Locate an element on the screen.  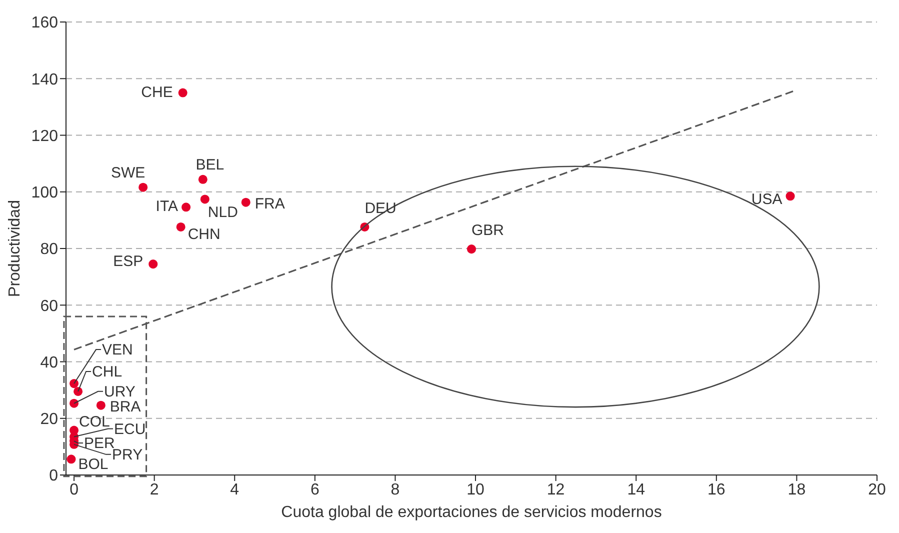
y-tick-label: 160 is located at coordinates (44, 23).